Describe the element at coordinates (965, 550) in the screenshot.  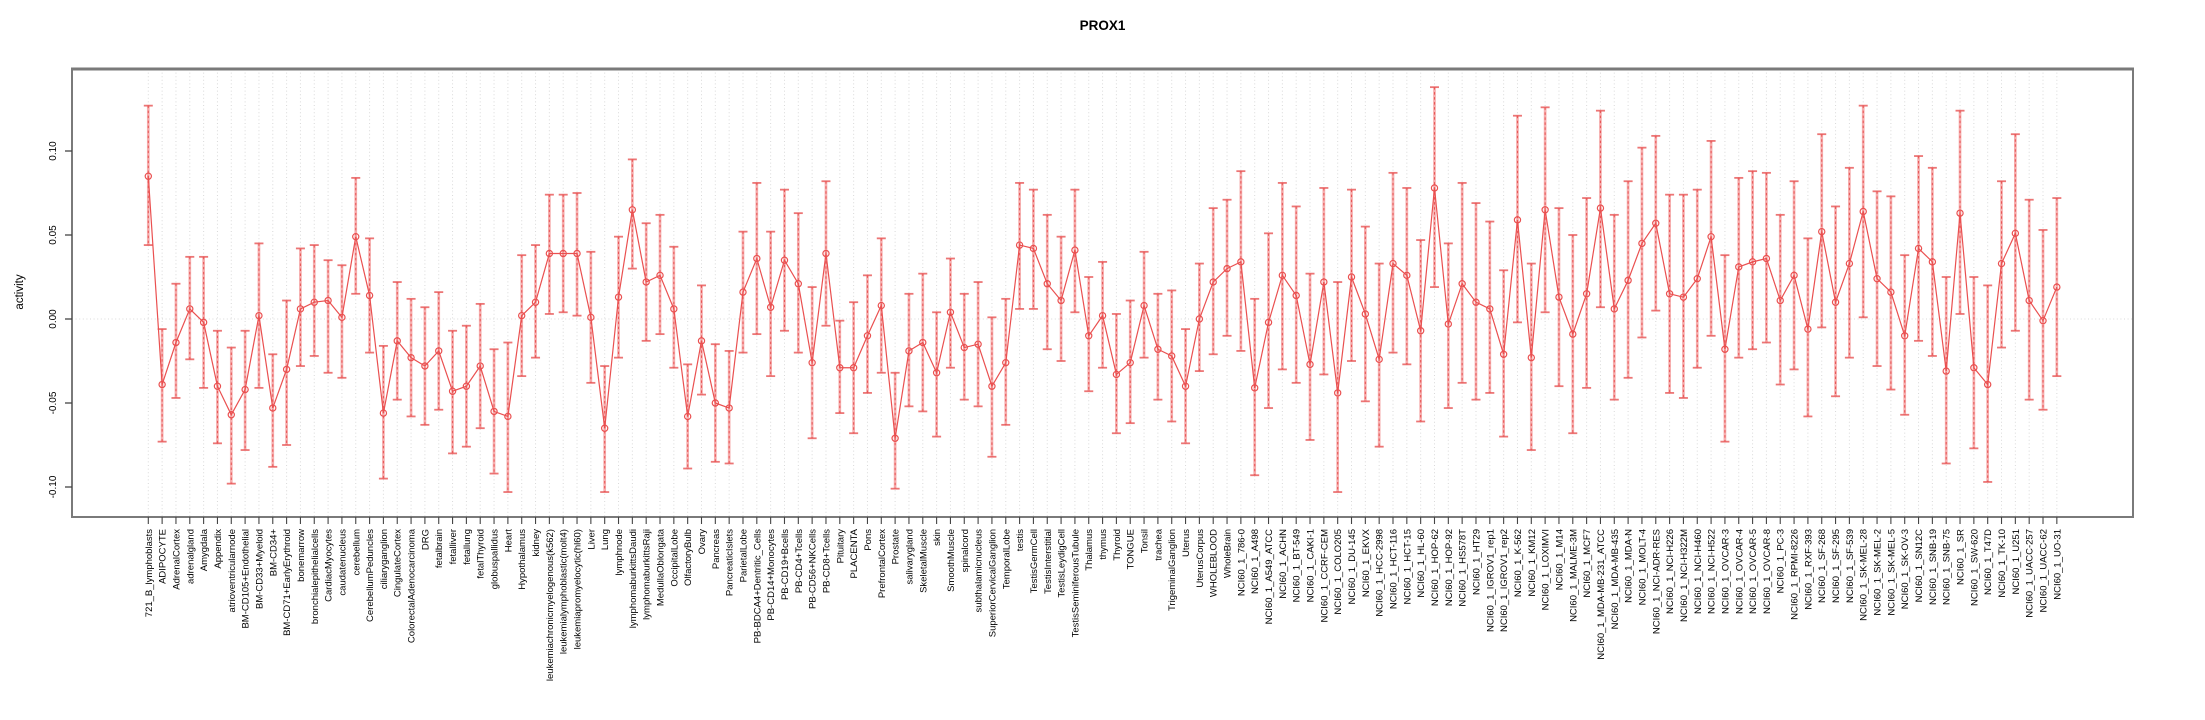
I see `x-tick-label: spinalcord` at that location.